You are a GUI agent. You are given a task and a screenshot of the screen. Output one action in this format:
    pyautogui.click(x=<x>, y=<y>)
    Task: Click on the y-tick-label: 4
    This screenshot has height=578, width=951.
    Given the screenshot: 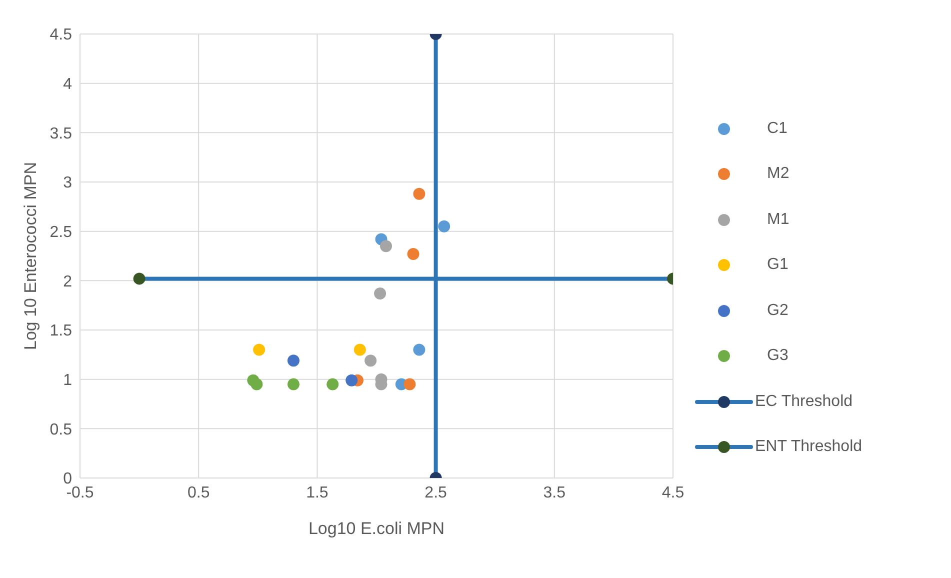 What is the action you would take?
    pyautogui.click(x=67, y=85)
    